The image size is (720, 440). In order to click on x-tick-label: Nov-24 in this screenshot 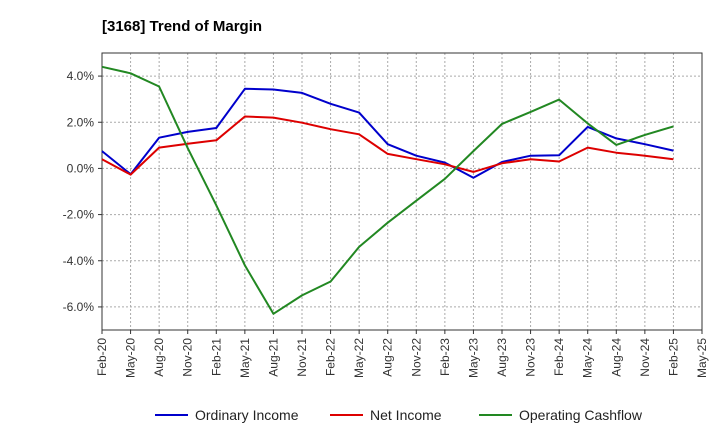, I will do `click(645, 357)`.